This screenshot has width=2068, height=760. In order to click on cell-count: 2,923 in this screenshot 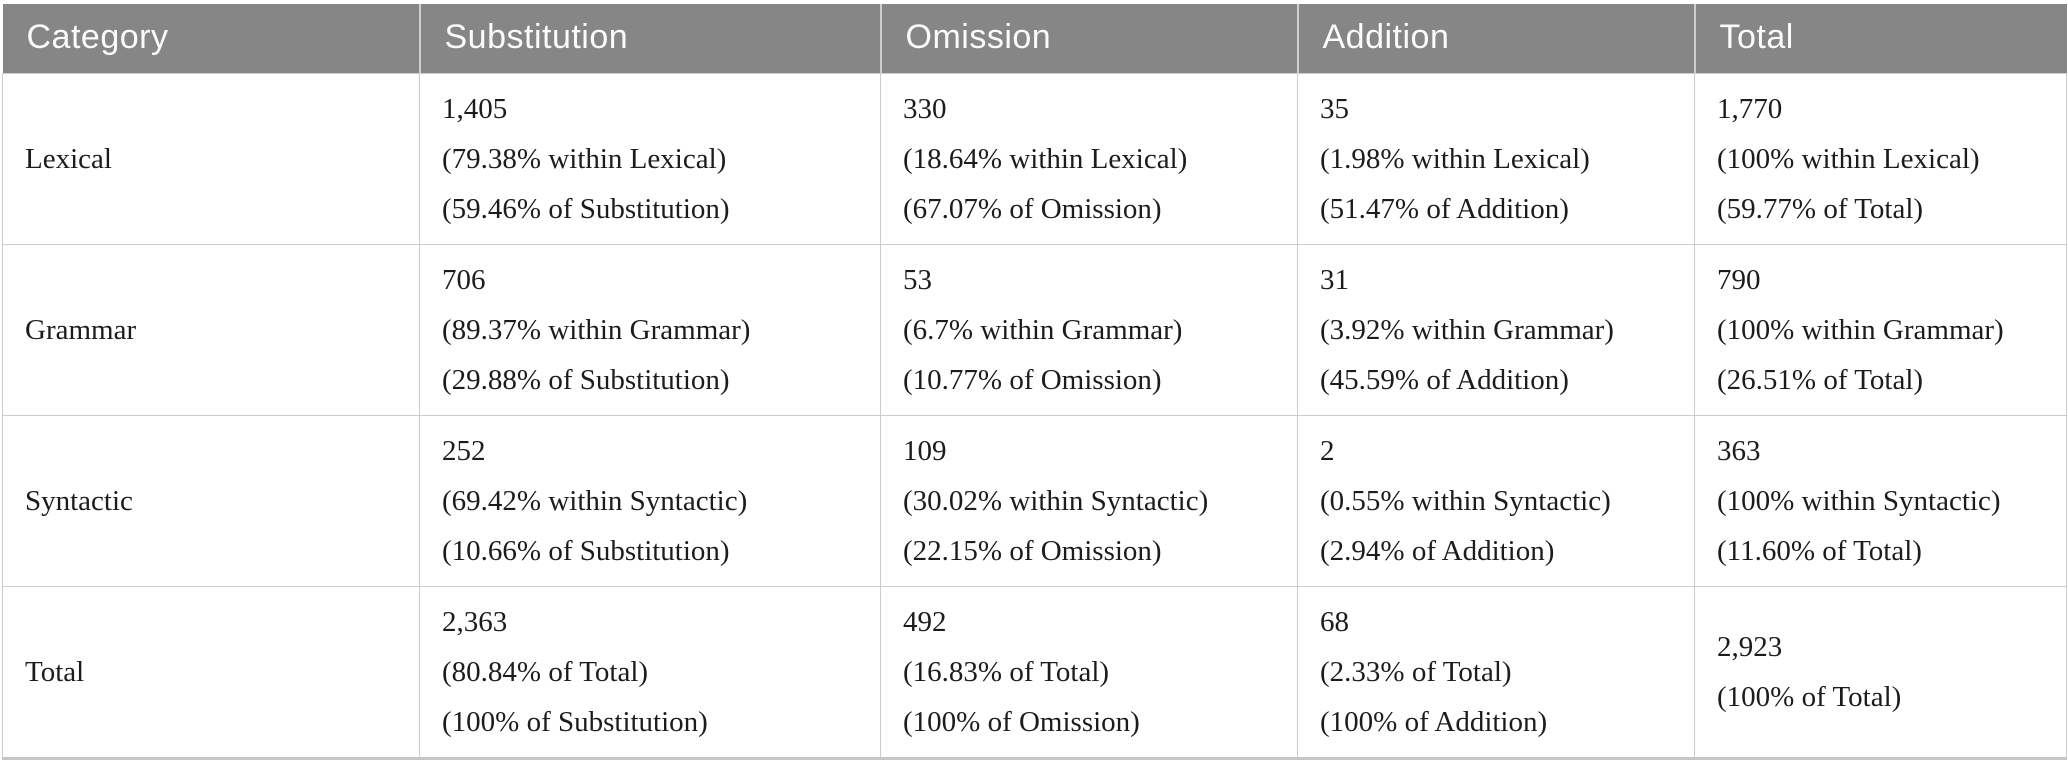, I will do `click(1750, 647)`.